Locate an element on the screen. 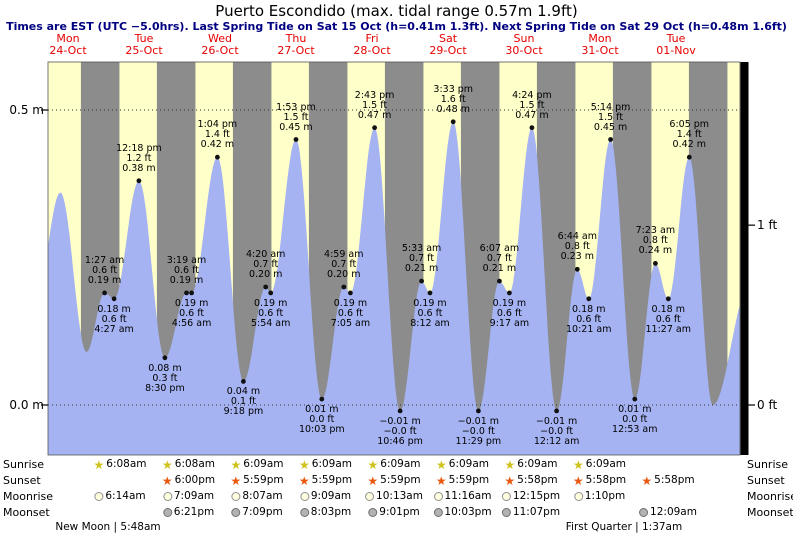 Image resolution: width=793 pixels, height=539 pixels. tide-low-label: −0.01 m −0.0 ft 11:29 pm is located at coordinates (478, 431).